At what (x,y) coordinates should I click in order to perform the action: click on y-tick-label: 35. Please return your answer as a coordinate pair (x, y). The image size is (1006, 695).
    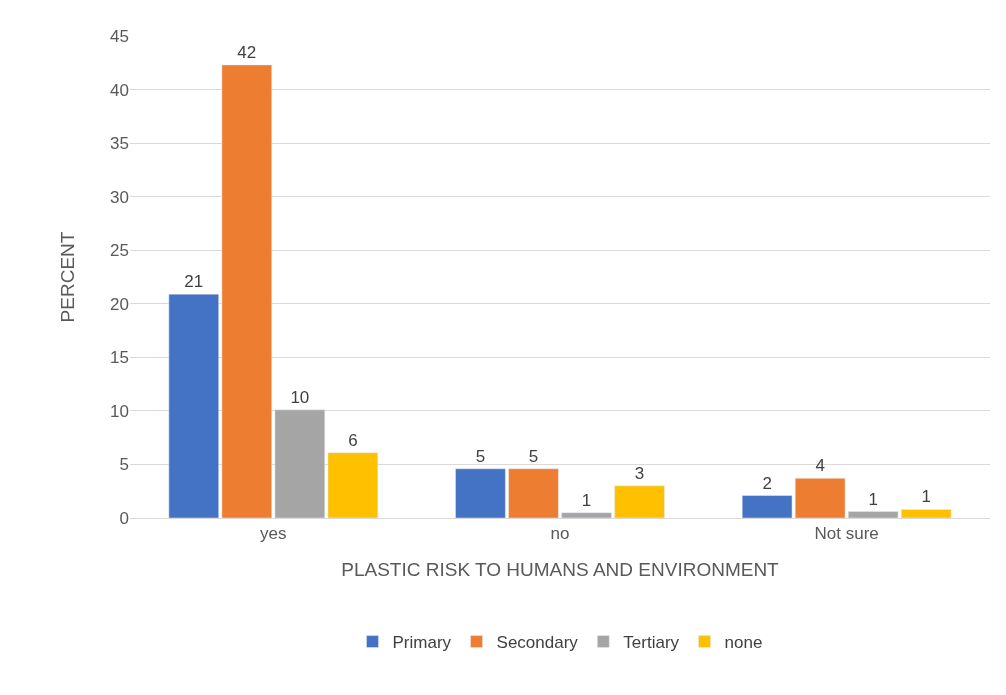
    Looking at the image, I should click on (119, 144).